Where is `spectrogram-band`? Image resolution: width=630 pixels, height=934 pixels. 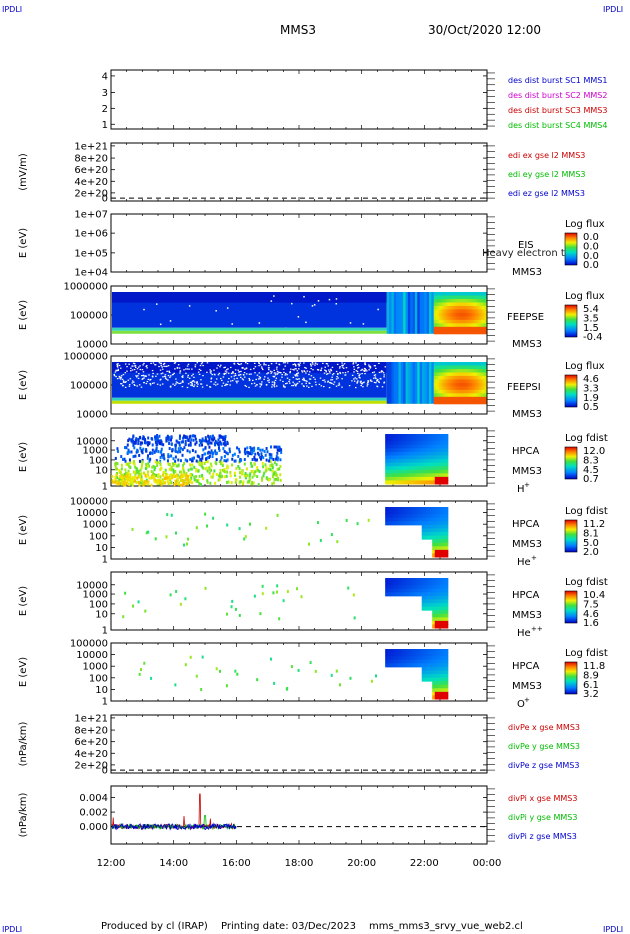 spectrogram-band is located at coordinates (271, 399).